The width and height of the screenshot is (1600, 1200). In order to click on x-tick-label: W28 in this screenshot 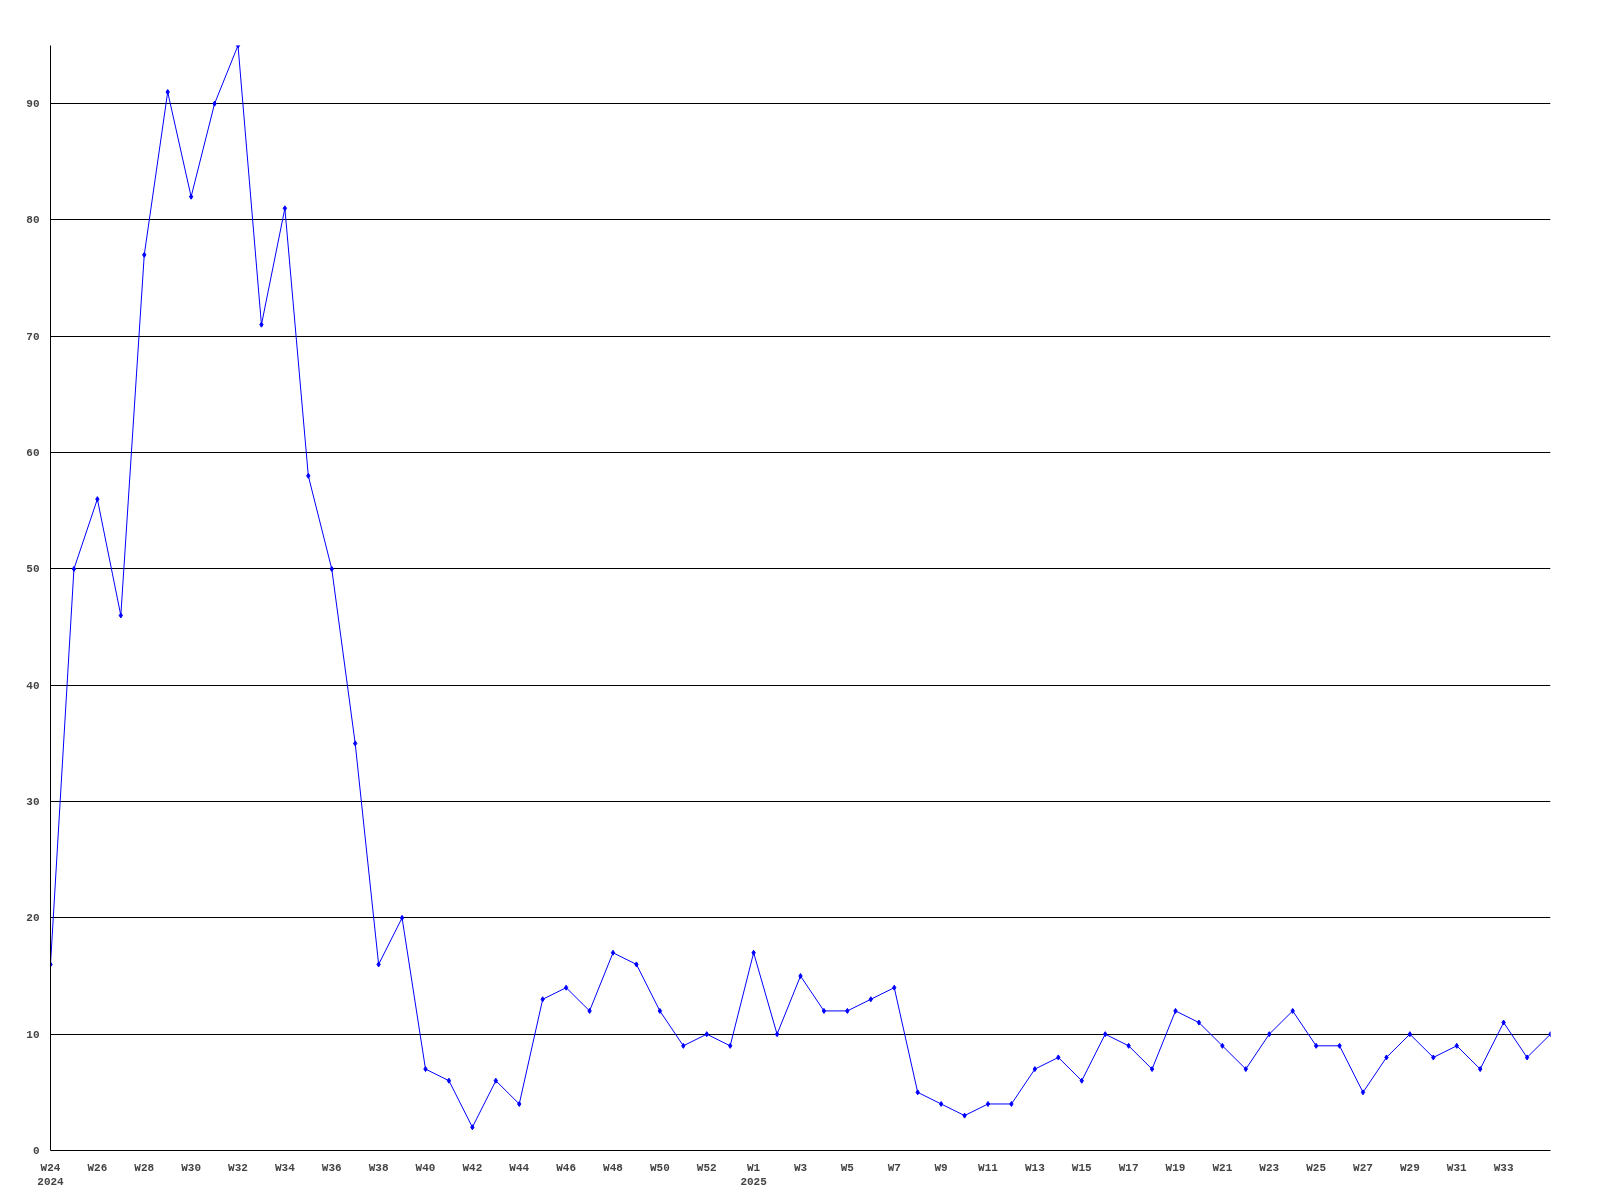, I will do `click(144, 1167)`.